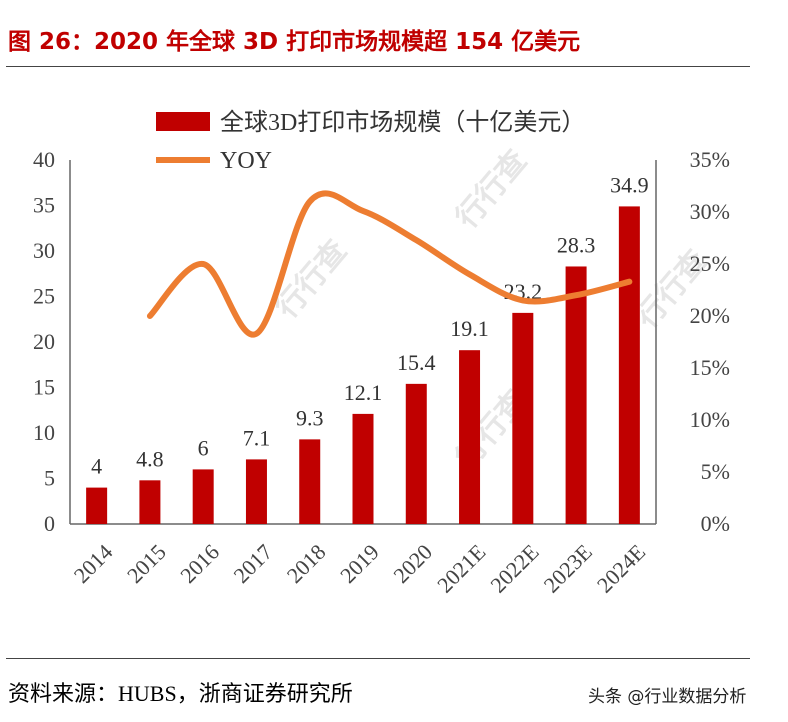  What do you see at coordinates (416, 453) in the screenshot?
I see `bar-2020` at bounding box center [416, 453].